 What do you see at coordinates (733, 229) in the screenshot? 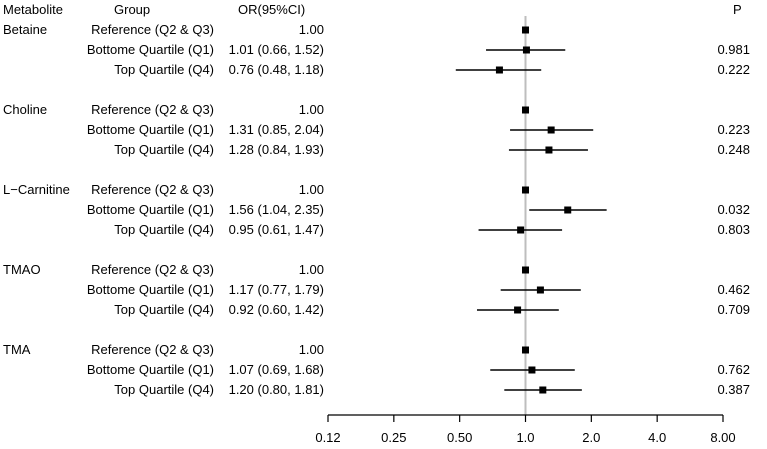
I see `p-value-label: 0.803` at bounding box center [733, 229].